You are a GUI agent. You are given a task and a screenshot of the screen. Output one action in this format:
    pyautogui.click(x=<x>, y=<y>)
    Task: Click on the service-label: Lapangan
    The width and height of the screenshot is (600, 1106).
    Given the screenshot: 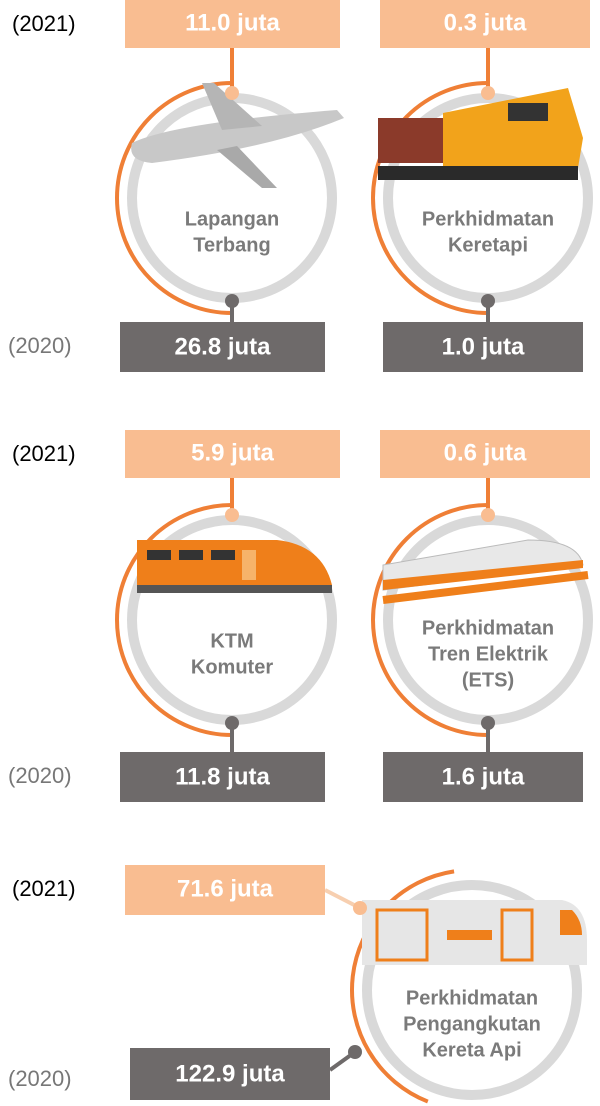 What is the action you would take?
    pyautogui.click(x=232, y=219)
    